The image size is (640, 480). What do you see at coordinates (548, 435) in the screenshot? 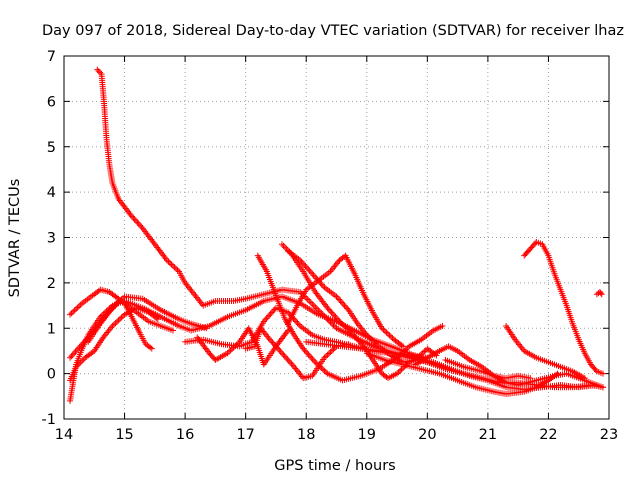
I see `x-tick-label: 22` at bounding box center [548, 435].